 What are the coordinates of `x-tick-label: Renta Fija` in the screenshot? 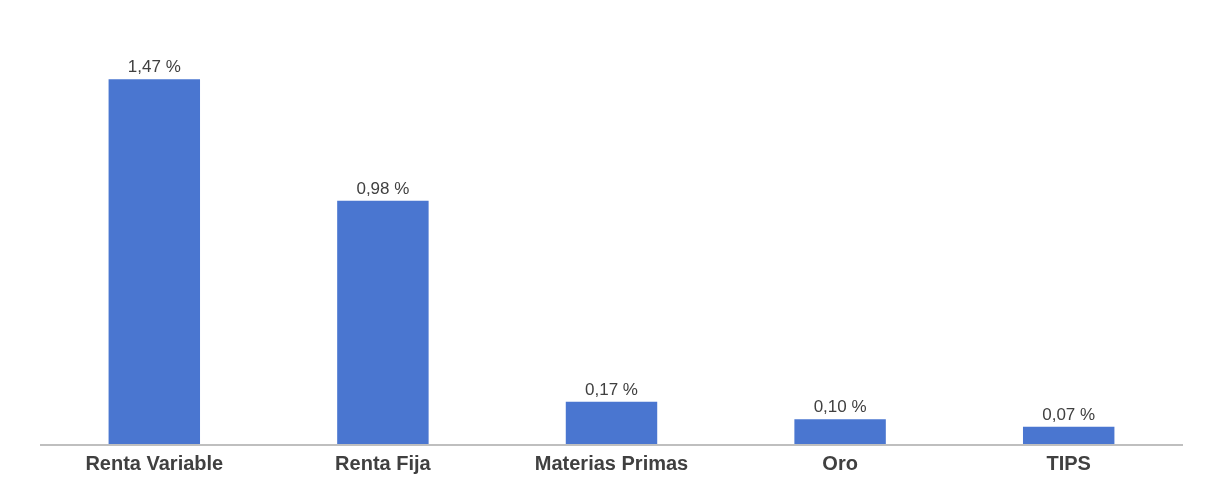 It's located at (383, 463).